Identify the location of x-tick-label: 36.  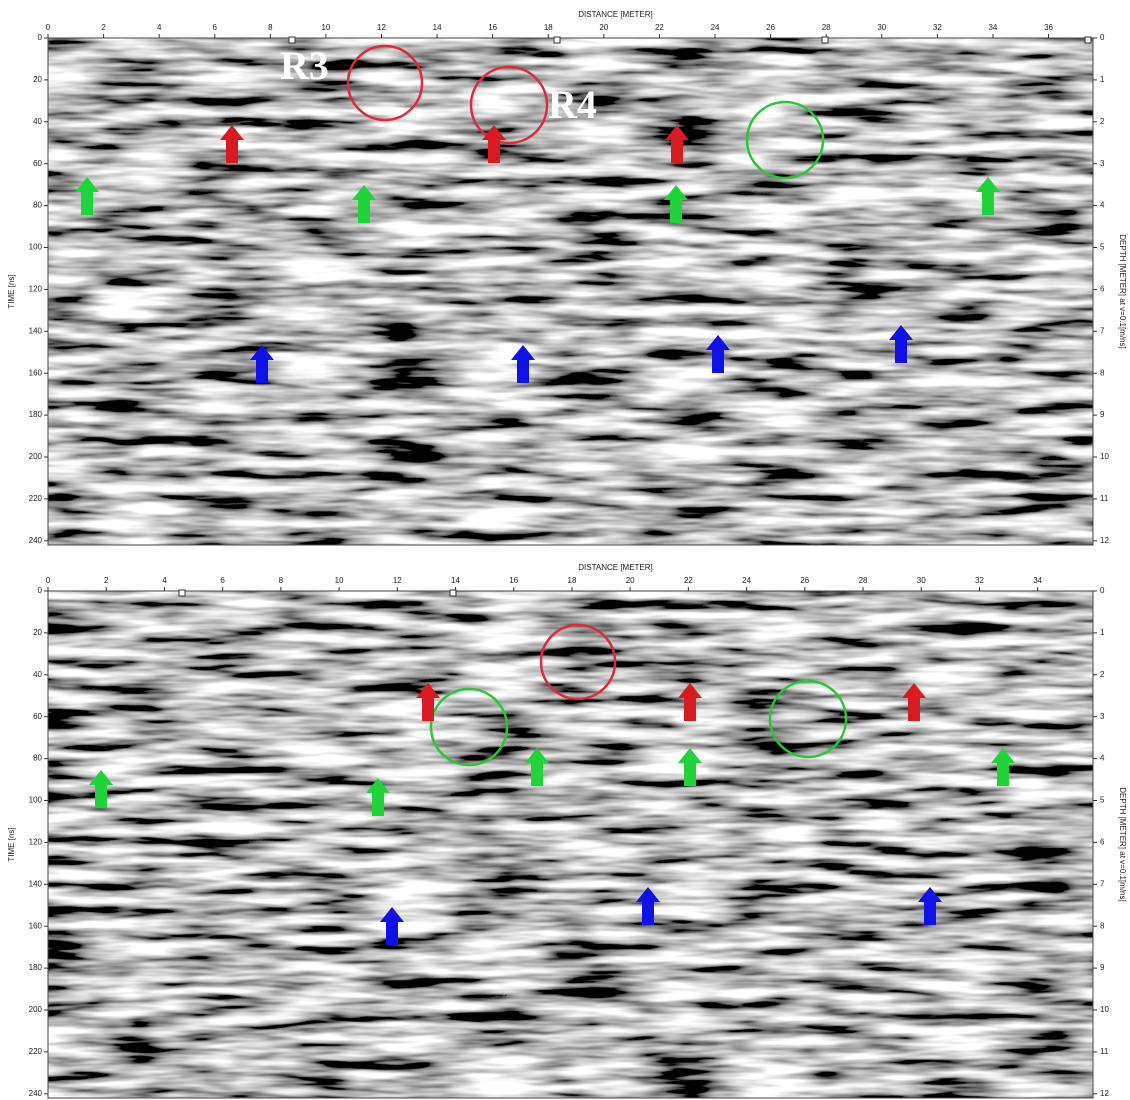
(1048, 27).